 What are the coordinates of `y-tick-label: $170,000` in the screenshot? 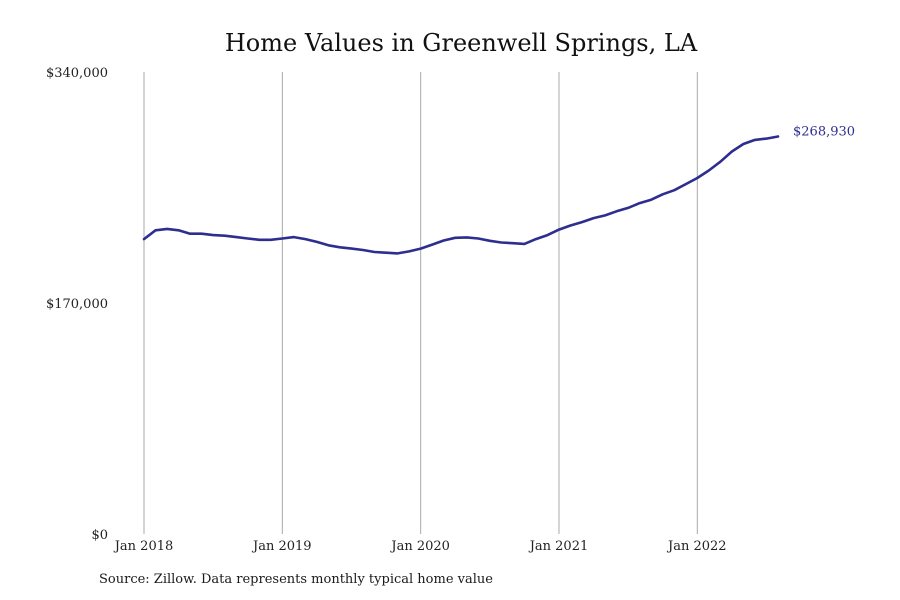 It's located at (77, 304).